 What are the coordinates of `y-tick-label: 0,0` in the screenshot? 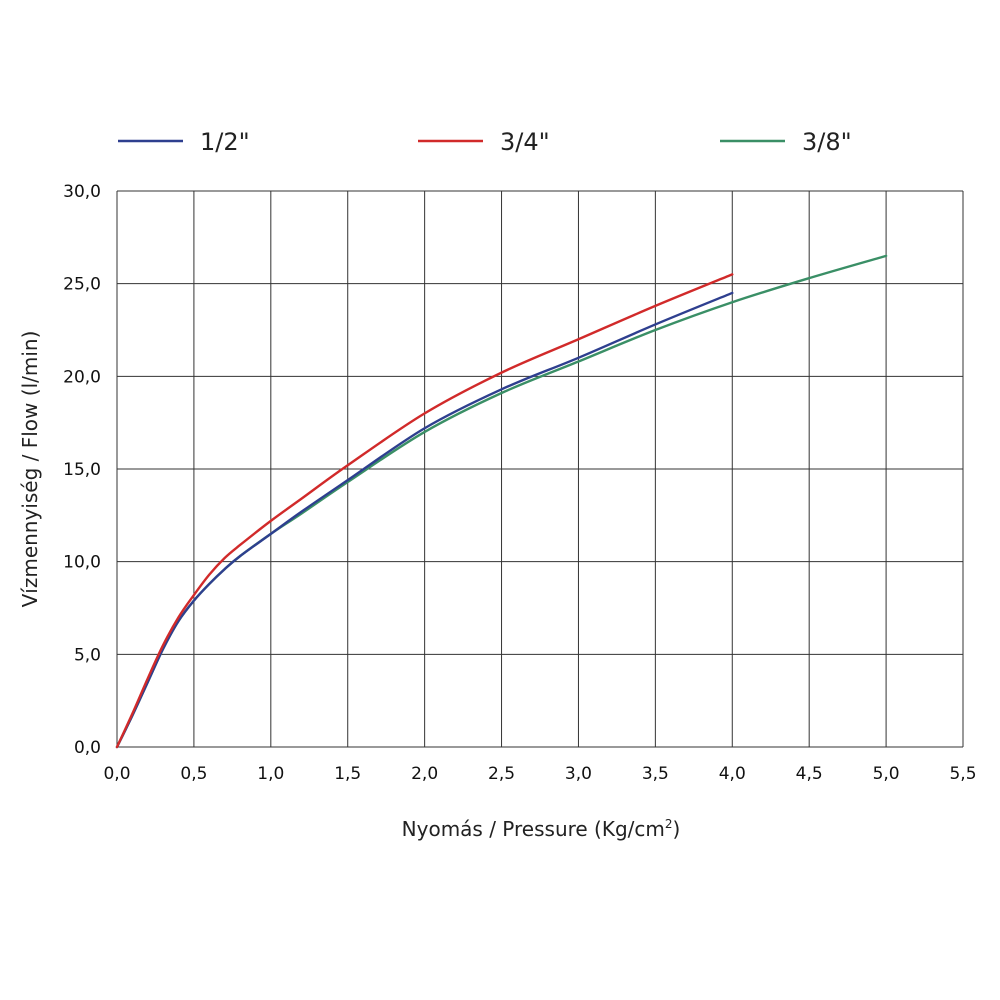 It's located at (87, 748).